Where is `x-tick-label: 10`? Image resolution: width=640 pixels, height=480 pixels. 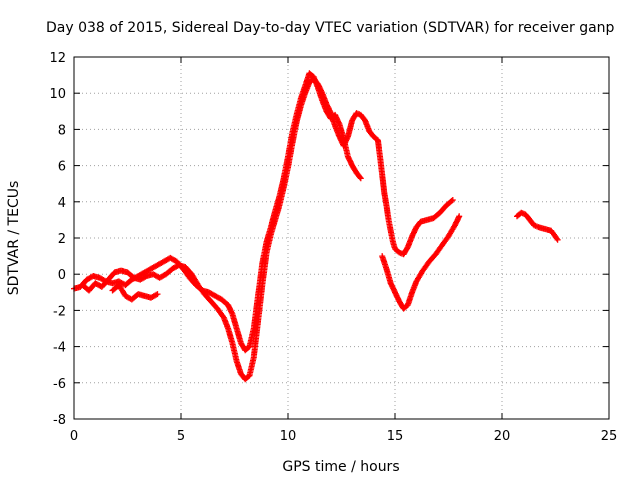
x-tick-label: 10 is located at coordinates (288, 436).